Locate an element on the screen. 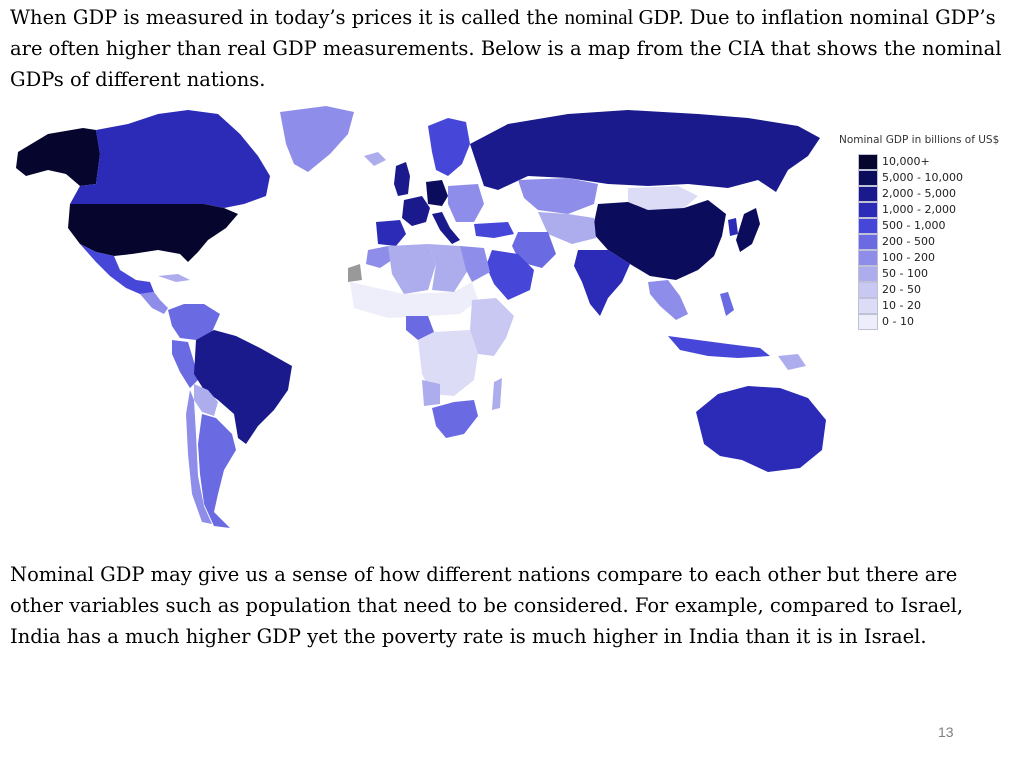 The image size is (1024, 768). legend-label: 0 - 10 is located at coordinates (898, 321).